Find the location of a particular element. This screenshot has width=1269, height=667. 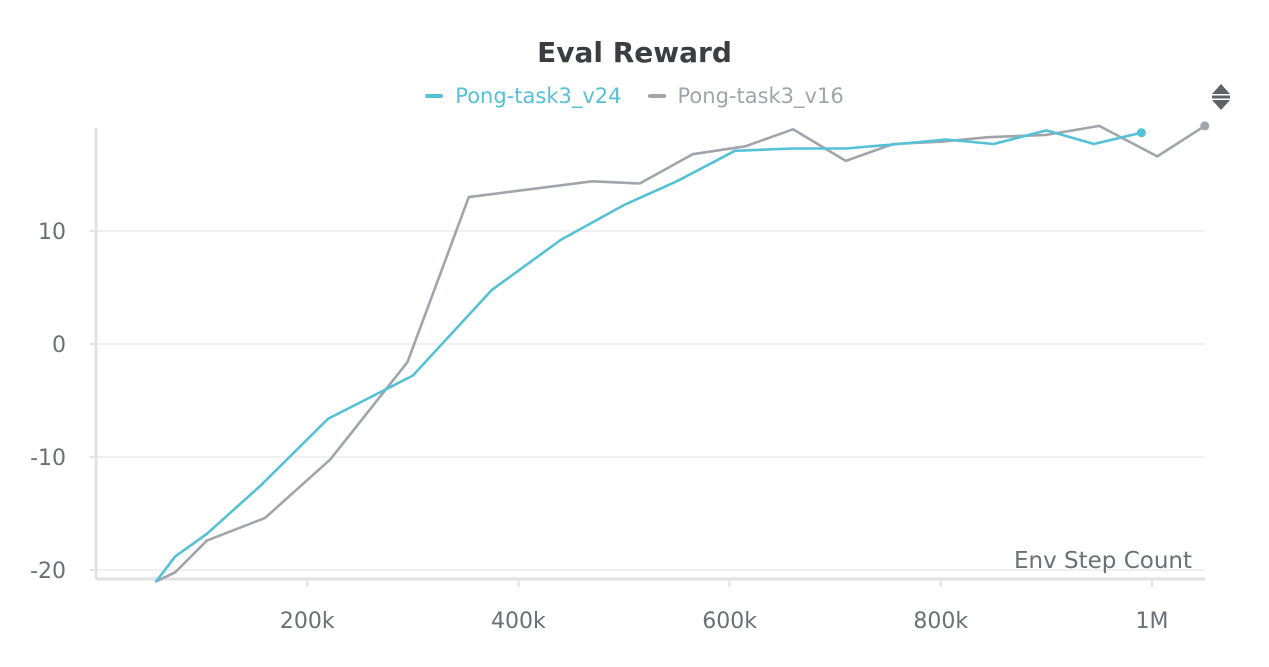

chart-title: Eval Reward is located at coordinates (634, 52).